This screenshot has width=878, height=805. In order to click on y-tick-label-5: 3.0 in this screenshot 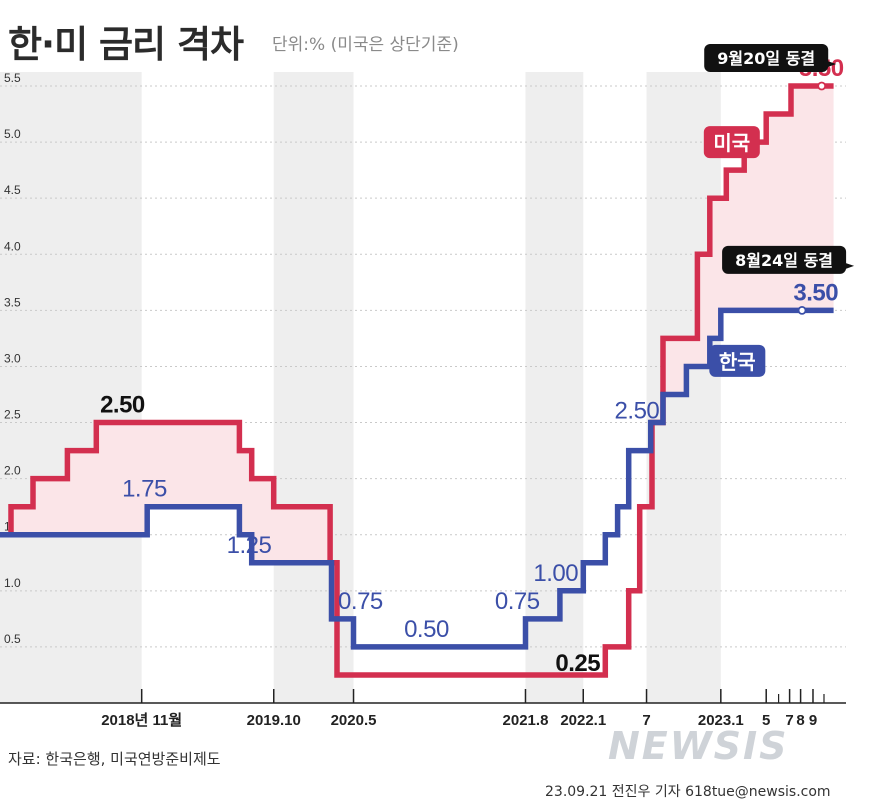, I will do `click(12, 358)`.